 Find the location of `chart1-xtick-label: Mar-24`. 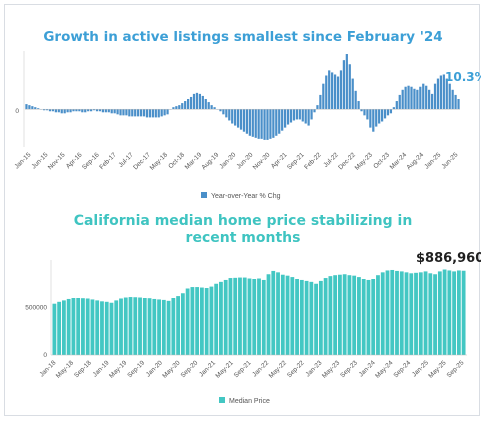

chart1-xtick-label: Mar-24 is located at coordinates (399, 161).